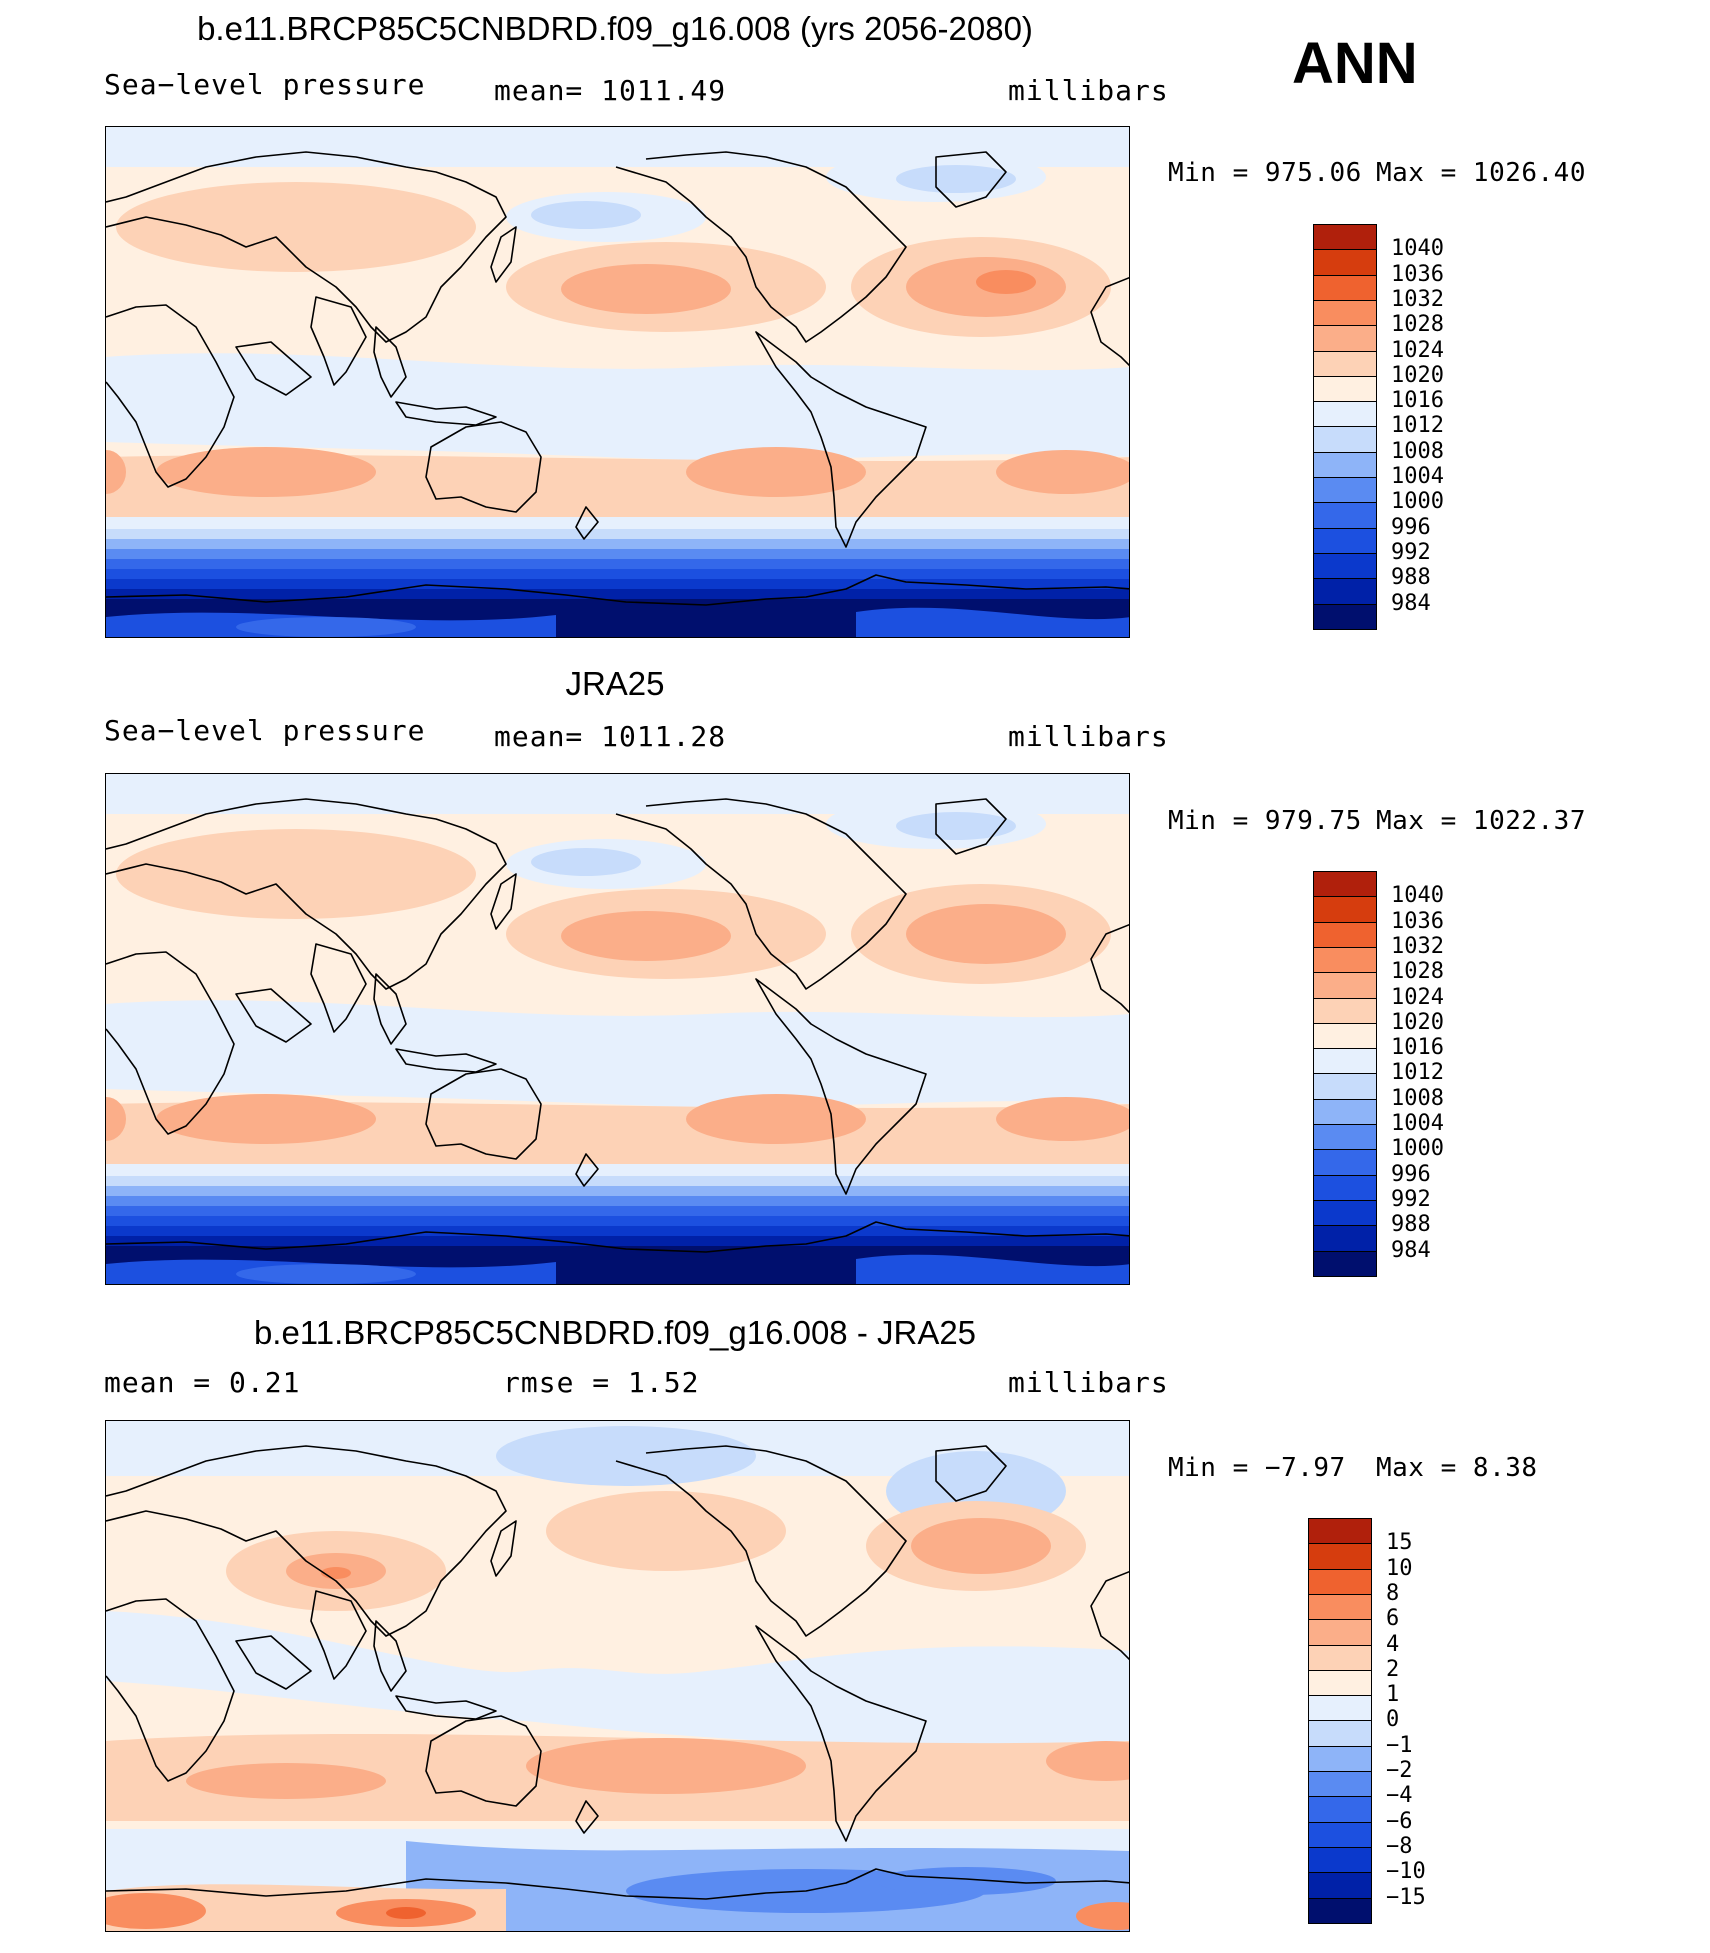  What do you see at coordinates (1399, 1745) in the screenshot?
I see `colorbar-tick-label: −1` at bounding box center [1399, 1745].